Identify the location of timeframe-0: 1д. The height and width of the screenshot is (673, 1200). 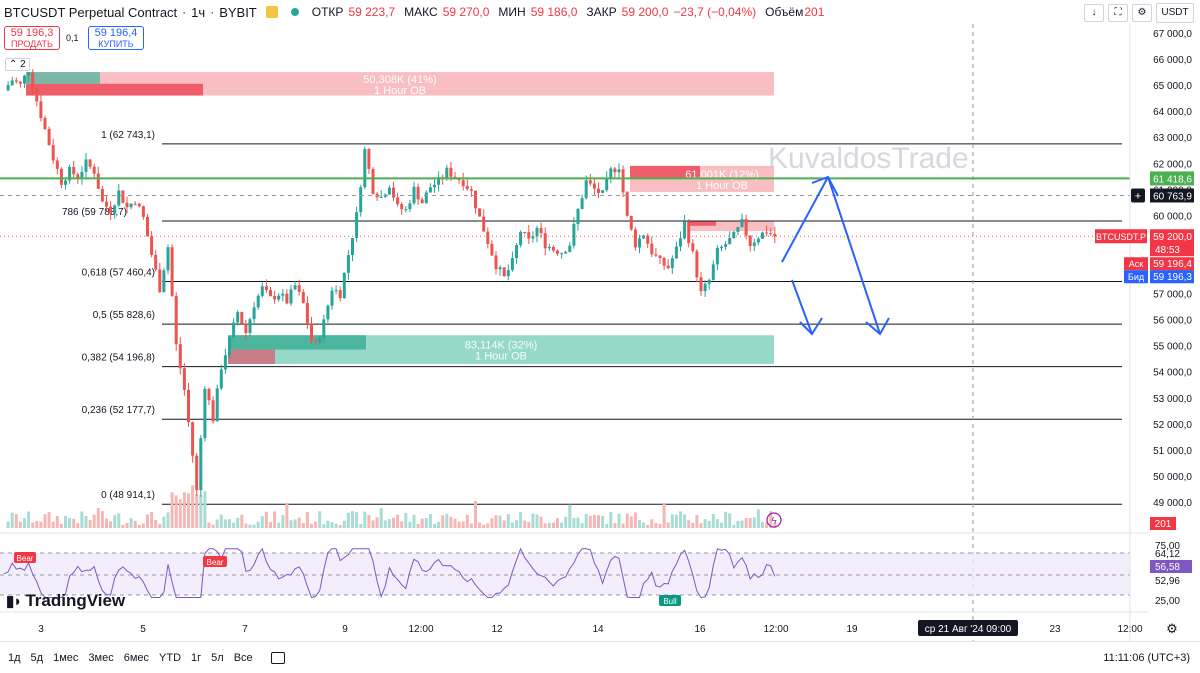
(14, 657).